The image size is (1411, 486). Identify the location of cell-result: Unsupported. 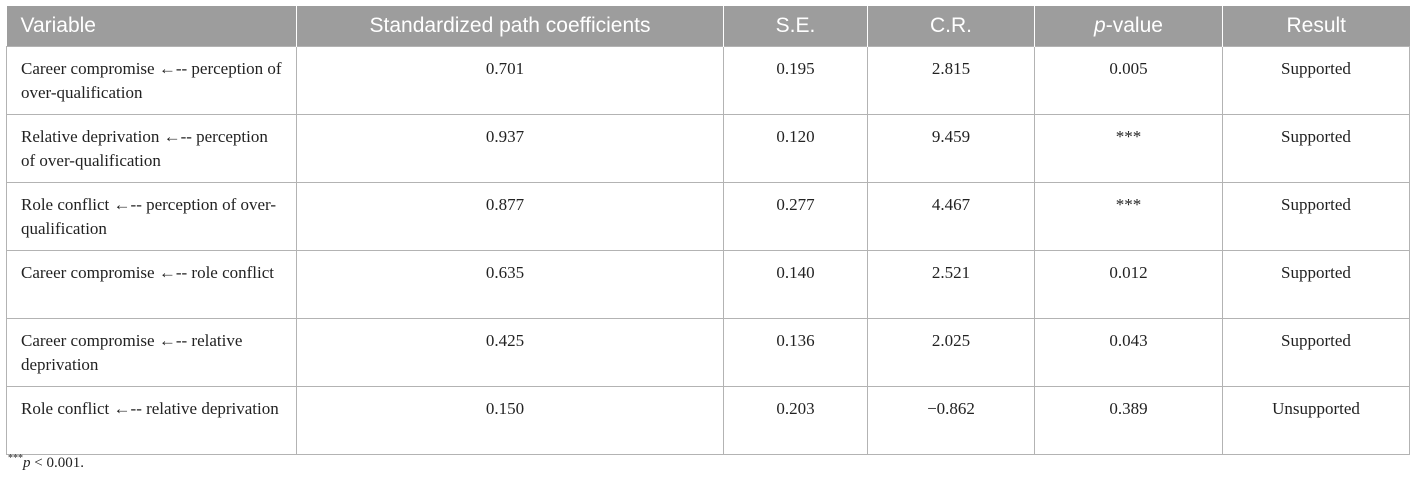
(1316, 420).